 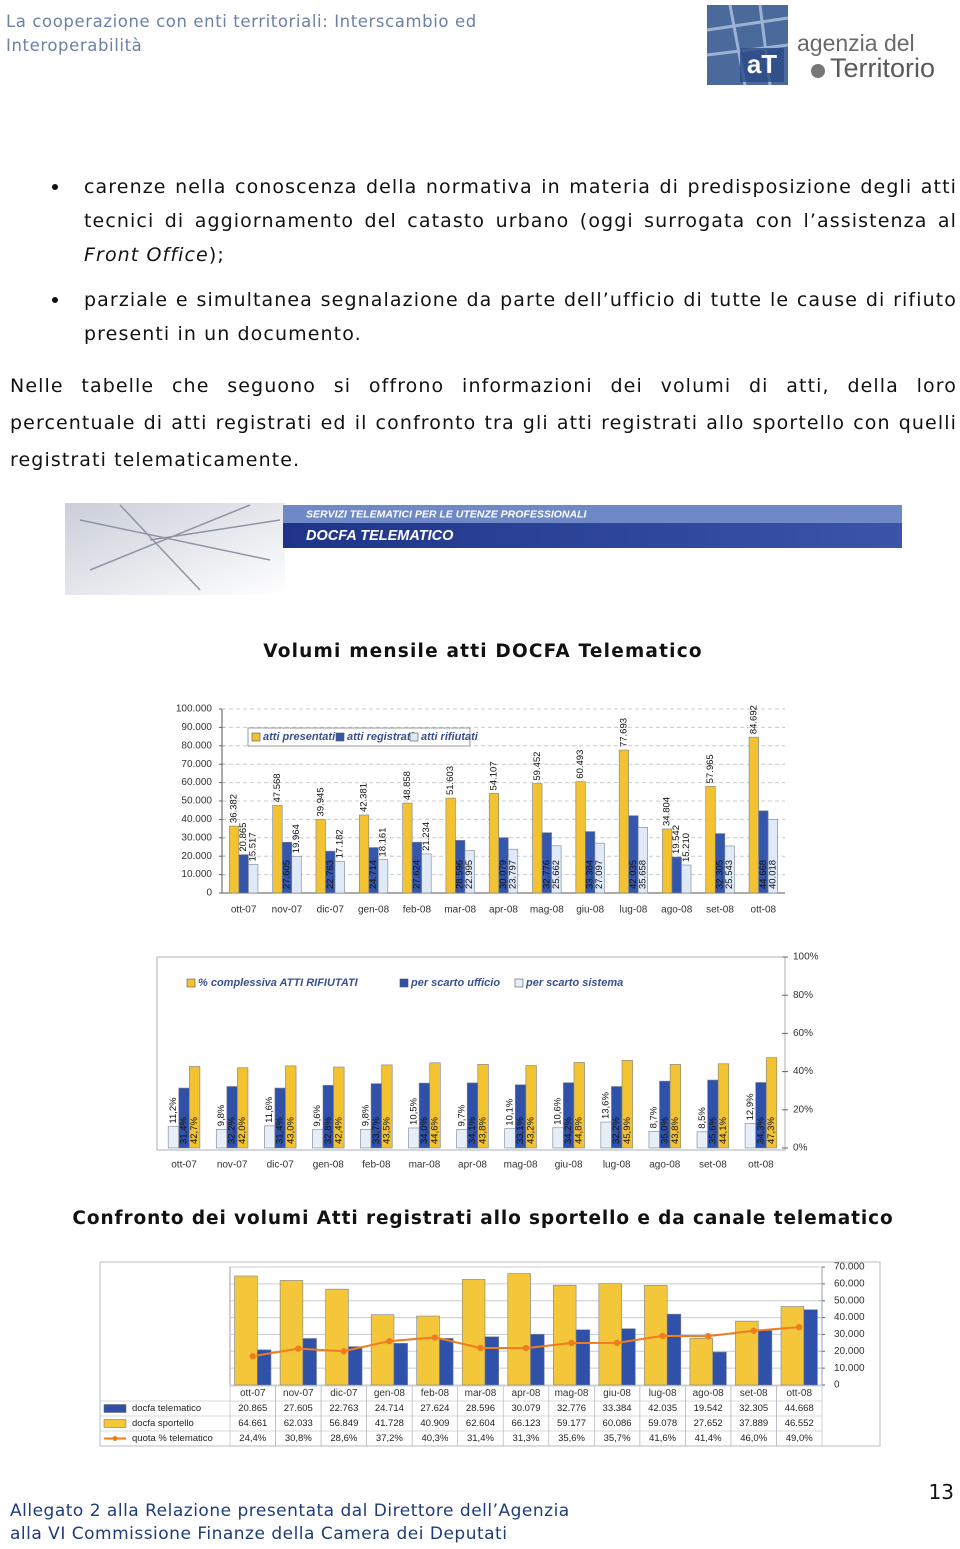 What do you see at coordinates (799, 1393) in the screenshot?
I see `table-header: ott-08` at bounding box center [799, 1393].